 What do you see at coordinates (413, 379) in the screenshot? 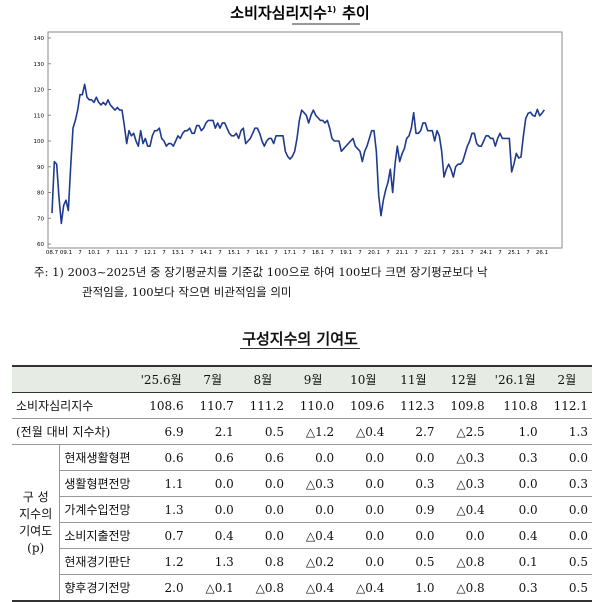
I see `column-header: 11월` at bounding box center [413, 379].